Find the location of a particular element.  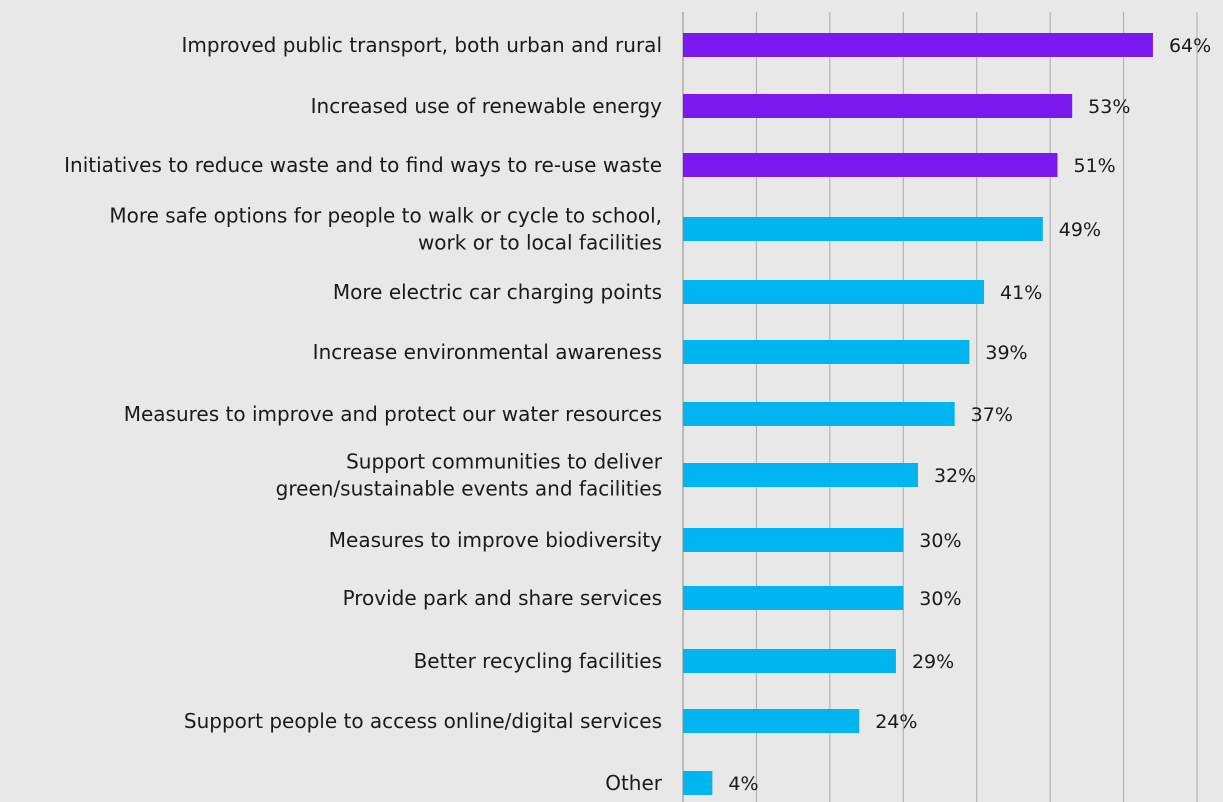

value-label: 64% is located at coordinates (1190, 46).